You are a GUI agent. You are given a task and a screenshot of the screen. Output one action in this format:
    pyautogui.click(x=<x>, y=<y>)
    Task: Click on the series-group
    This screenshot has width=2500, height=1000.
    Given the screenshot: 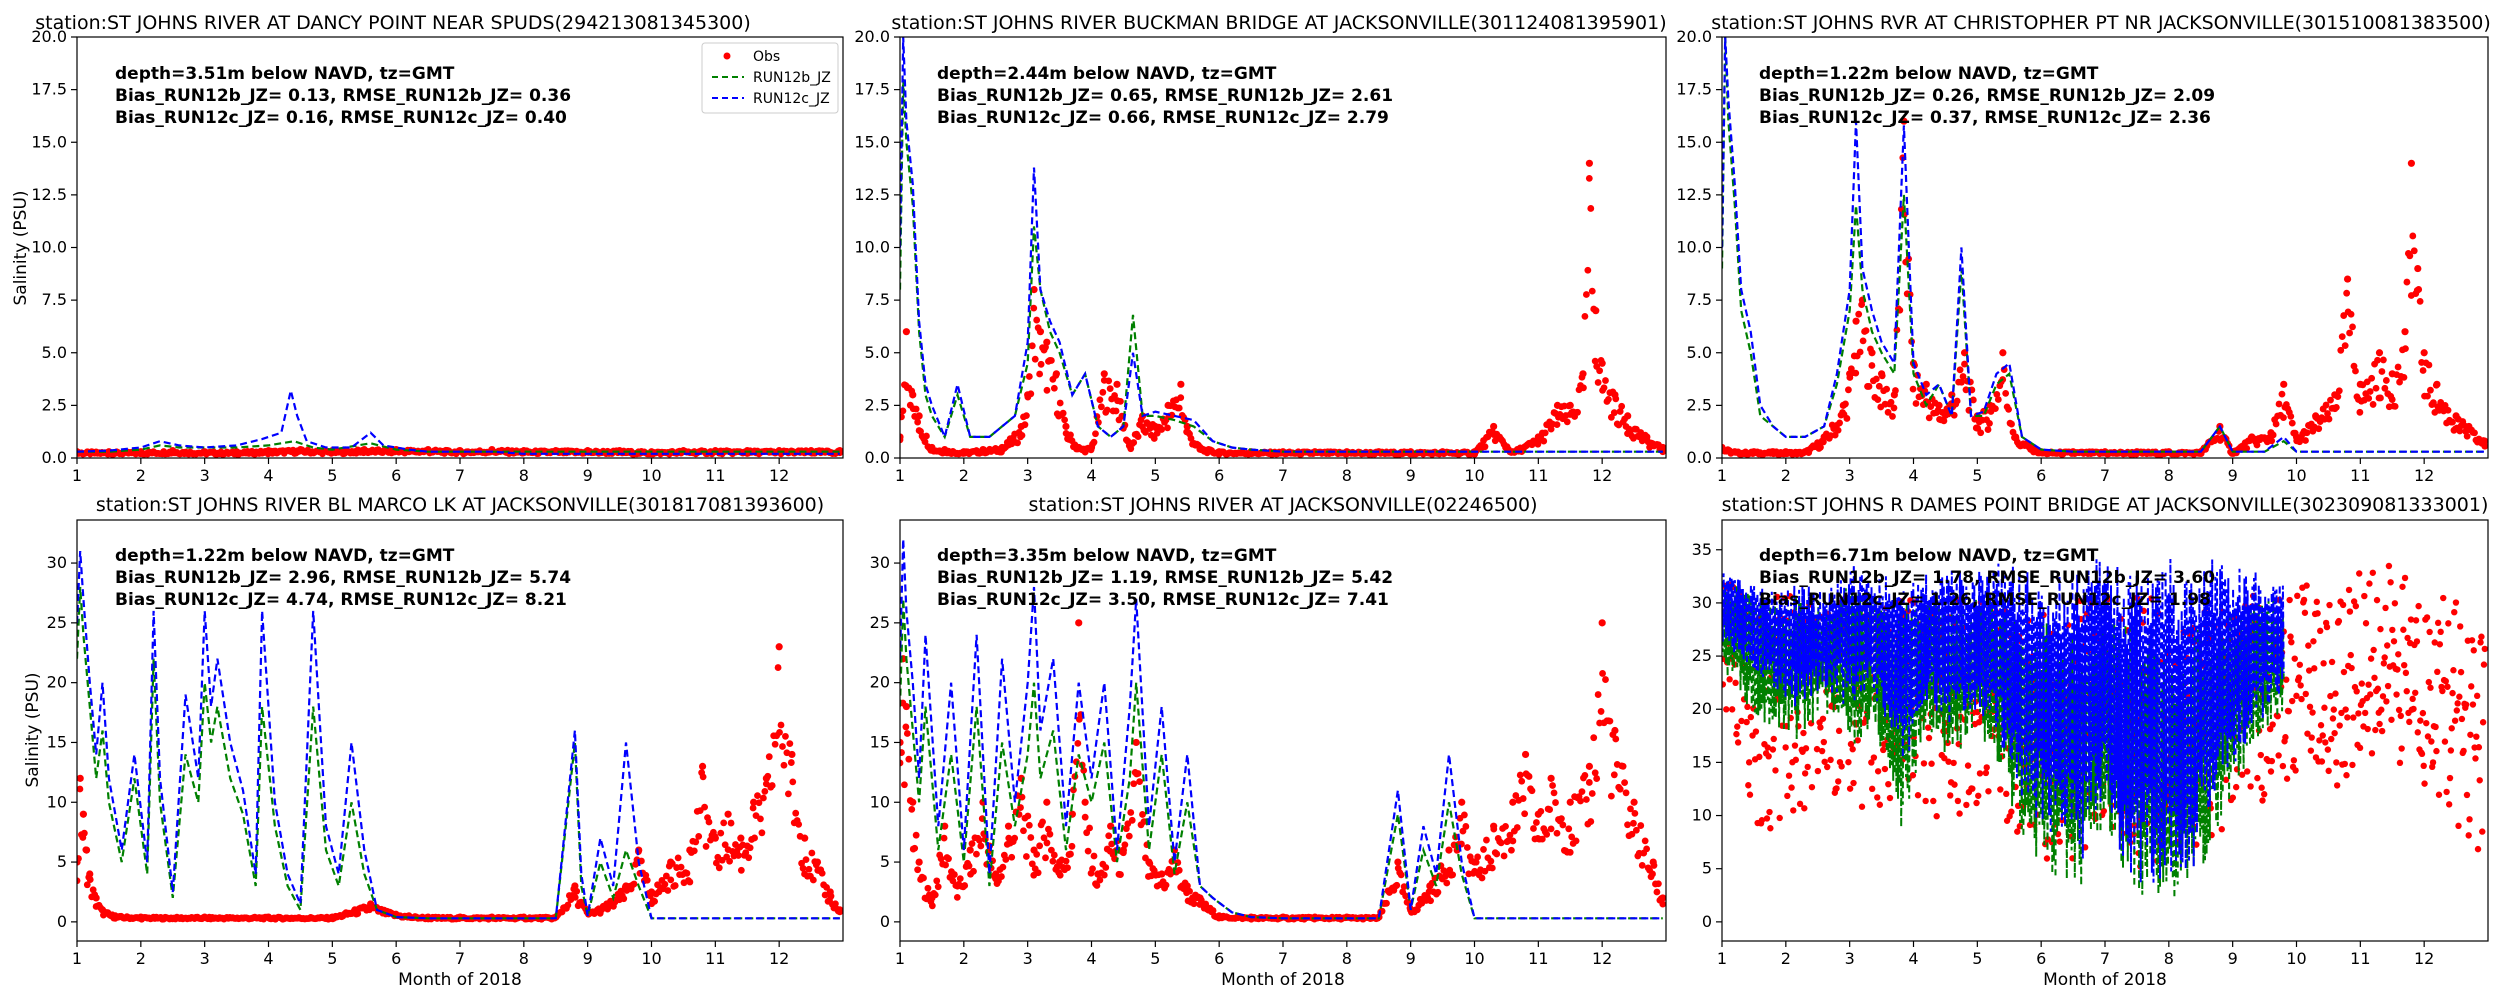 What is the action you would take?
    pyautogui.click(x=460, y=737)
    